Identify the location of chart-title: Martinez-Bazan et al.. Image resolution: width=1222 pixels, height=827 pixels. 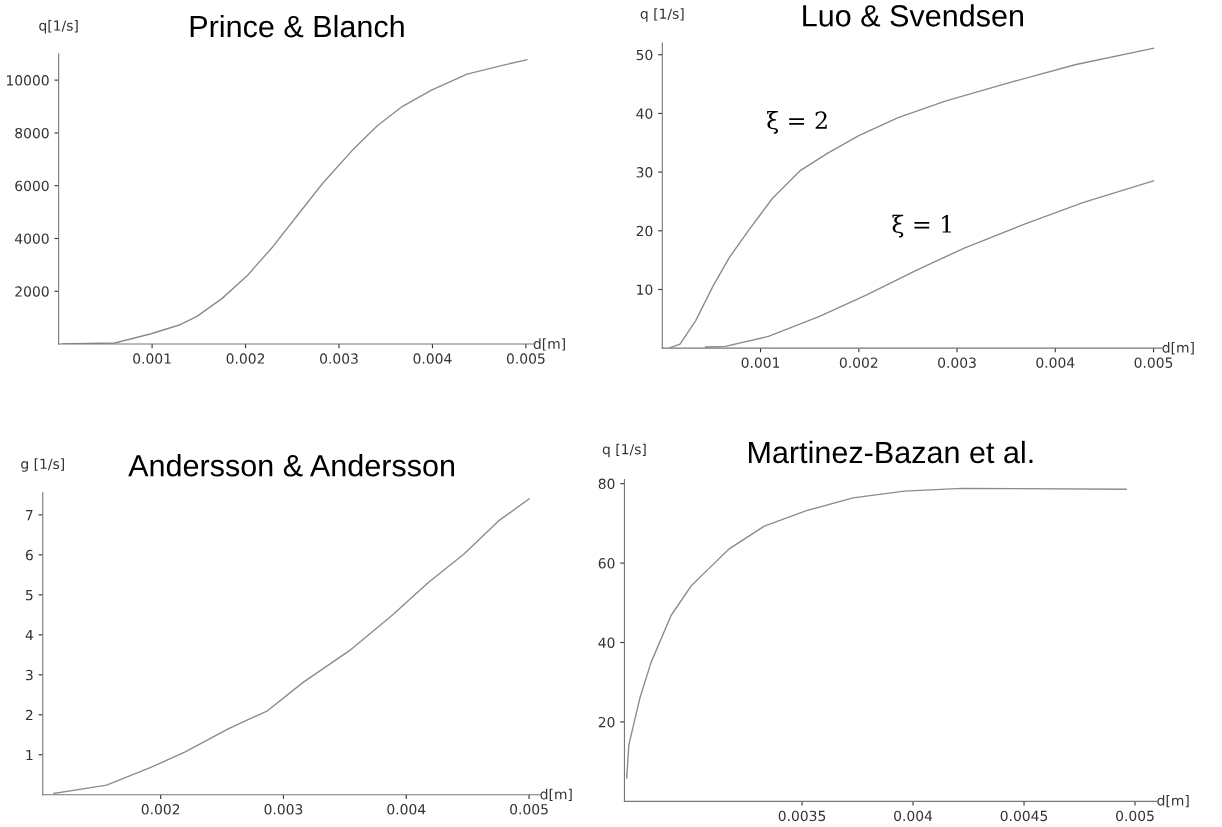
(891, 452).